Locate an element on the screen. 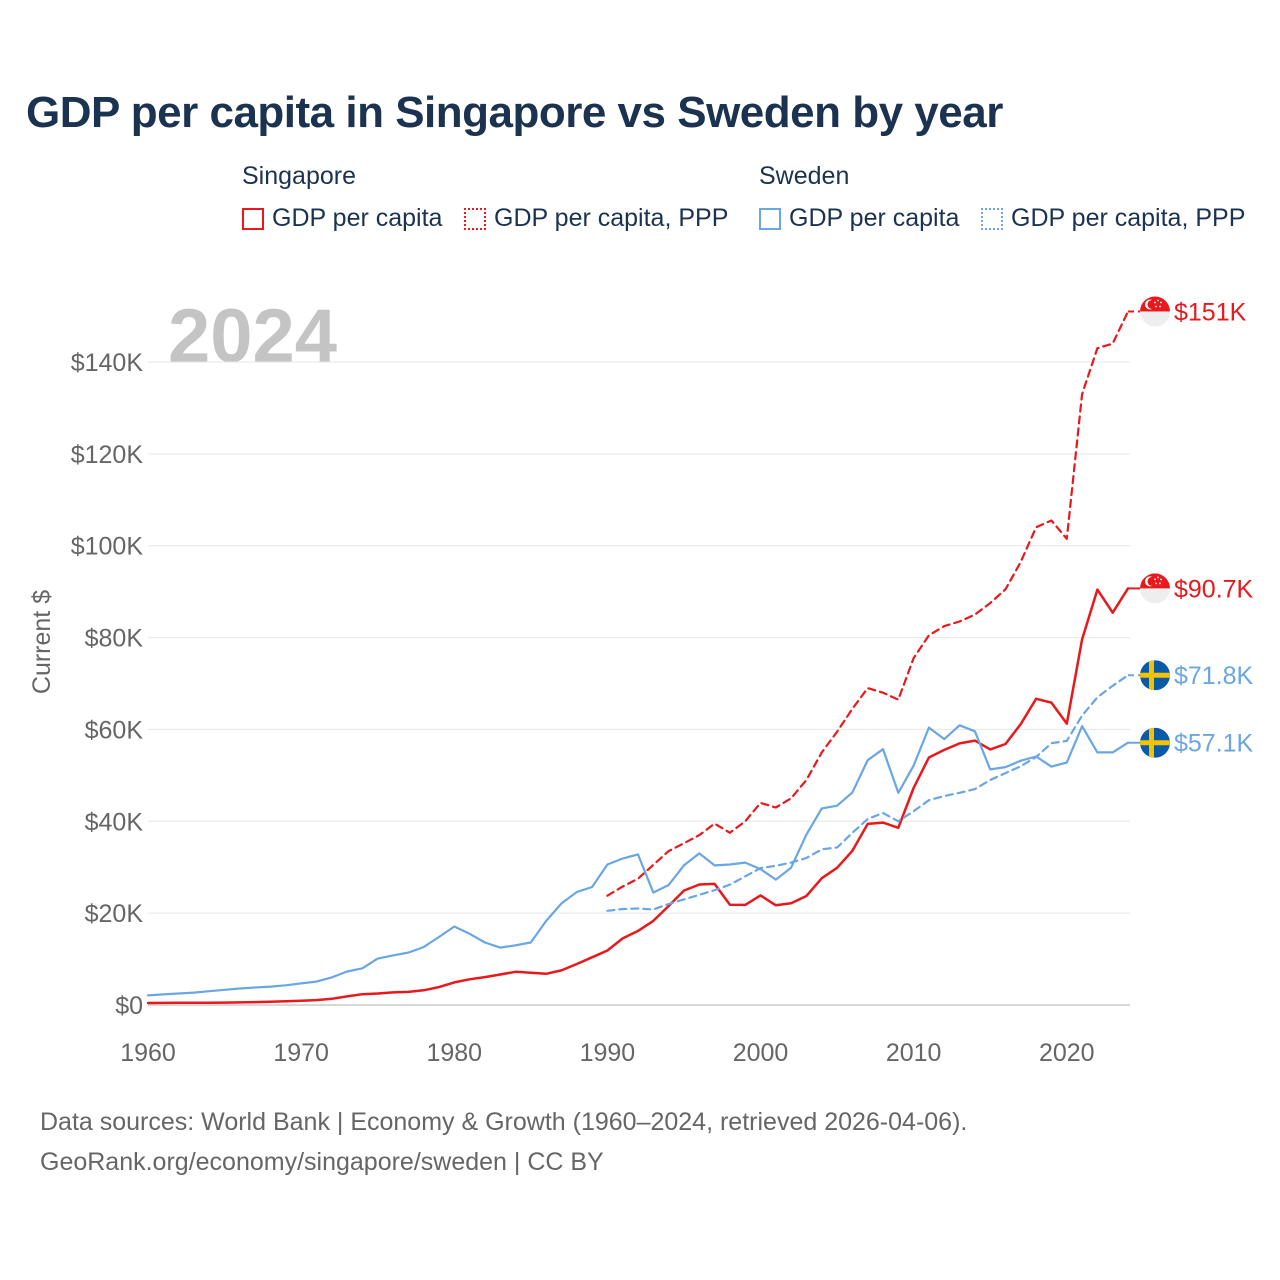 The image size is (1280, 1280). y-tick-label: $0 is located at coordinates (129, 1006).